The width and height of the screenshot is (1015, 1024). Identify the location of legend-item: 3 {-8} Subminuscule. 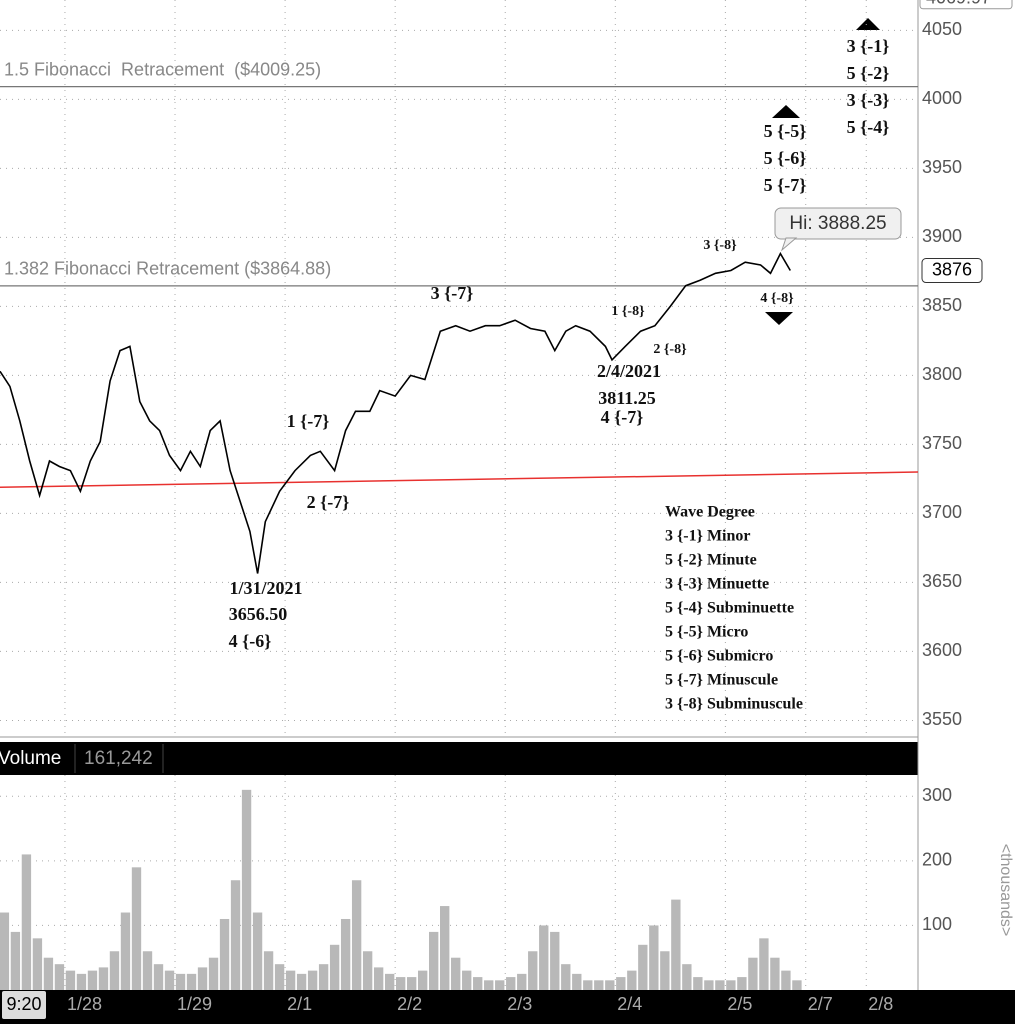
(734, 704).